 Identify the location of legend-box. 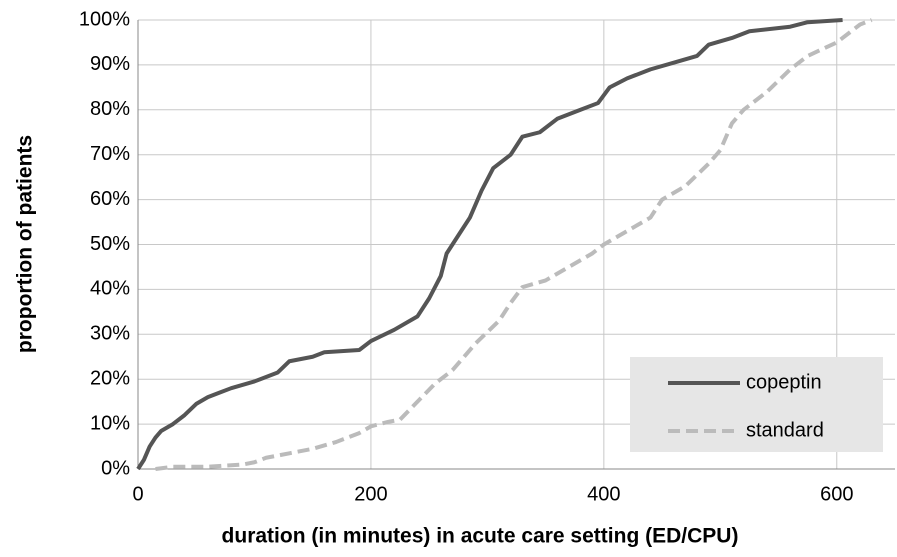
(756, 404).